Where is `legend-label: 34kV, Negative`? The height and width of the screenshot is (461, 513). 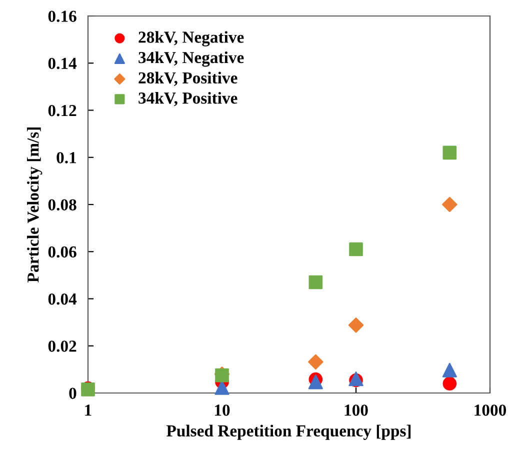
legend-label: 34kV, Negative is located at coordinates (191, 59).